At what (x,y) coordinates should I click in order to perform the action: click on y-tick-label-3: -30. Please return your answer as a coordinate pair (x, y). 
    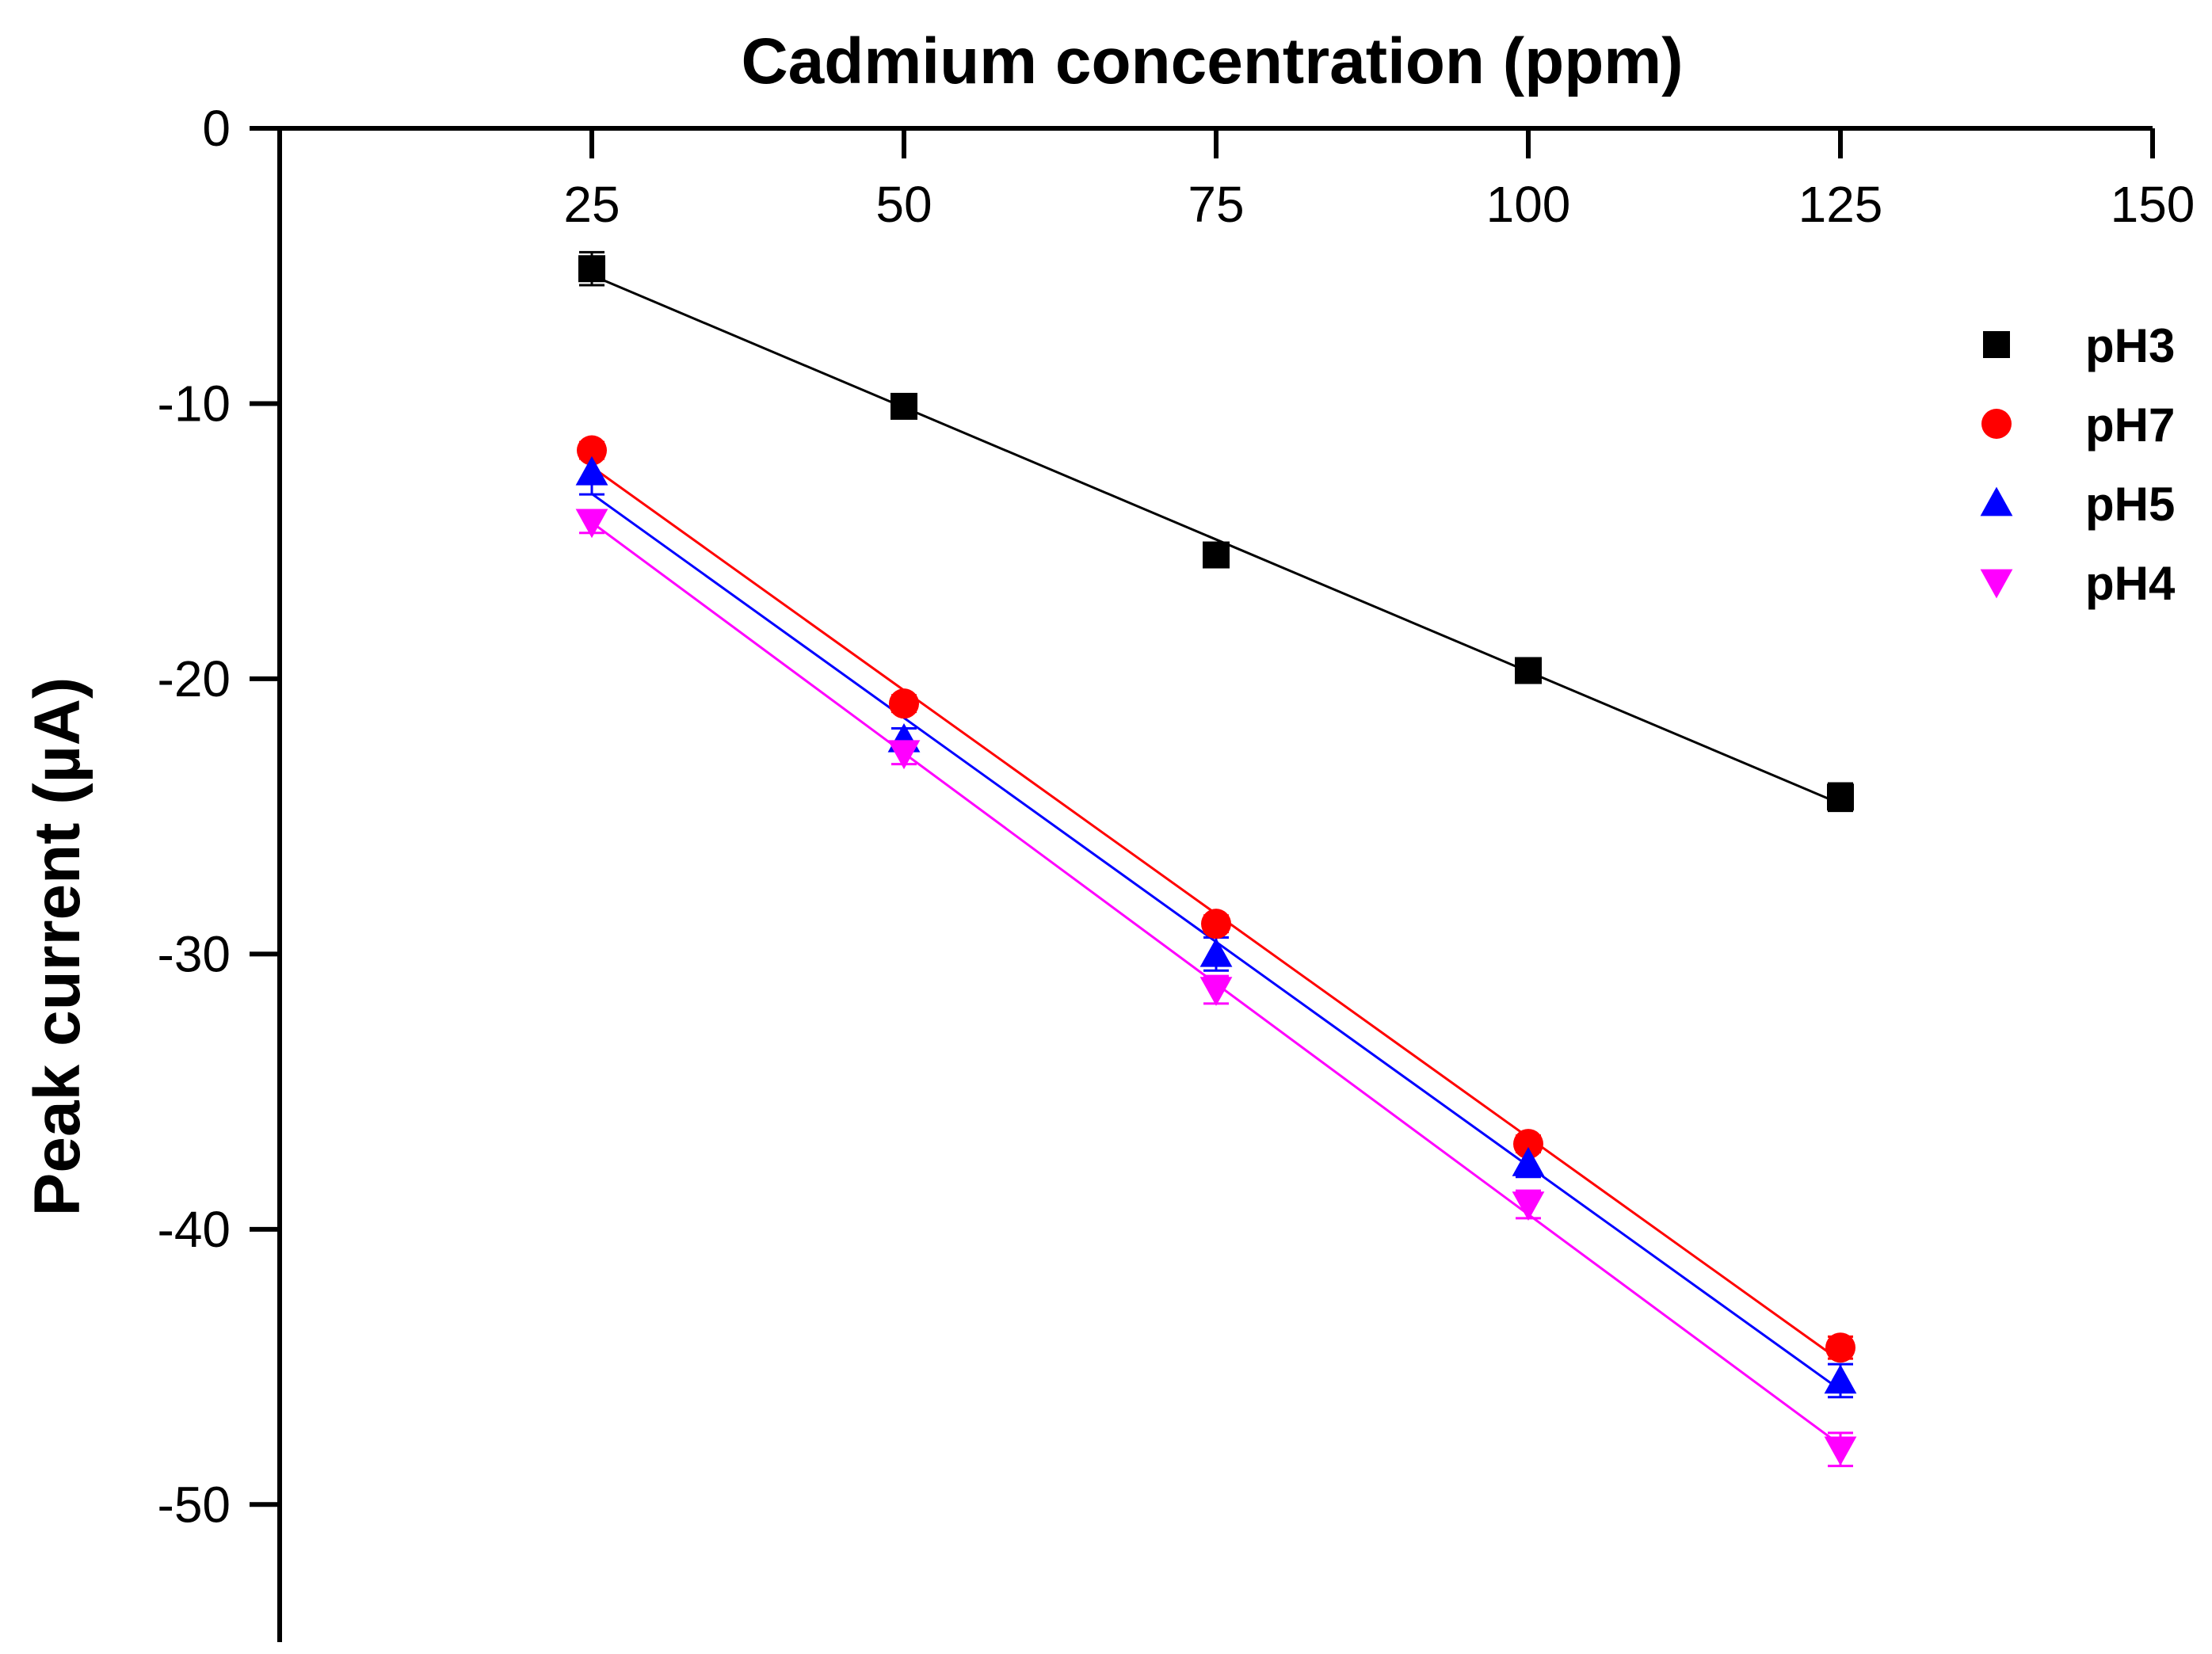
    Looking at the image, I should click on (194, 953).